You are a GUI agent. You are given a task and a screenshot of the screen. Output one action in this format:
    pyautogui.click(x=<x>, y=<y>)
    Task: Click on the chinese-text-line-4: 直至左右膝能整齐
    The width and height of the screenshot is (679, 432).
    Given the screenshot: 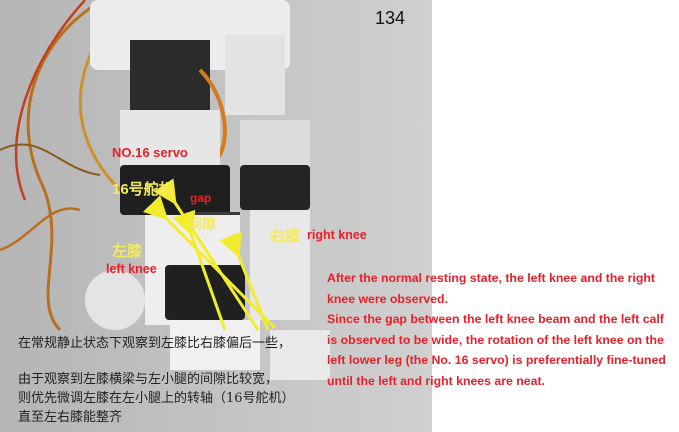 What is the action you would take?
    pyautogui.click(x=70, y=417)
    